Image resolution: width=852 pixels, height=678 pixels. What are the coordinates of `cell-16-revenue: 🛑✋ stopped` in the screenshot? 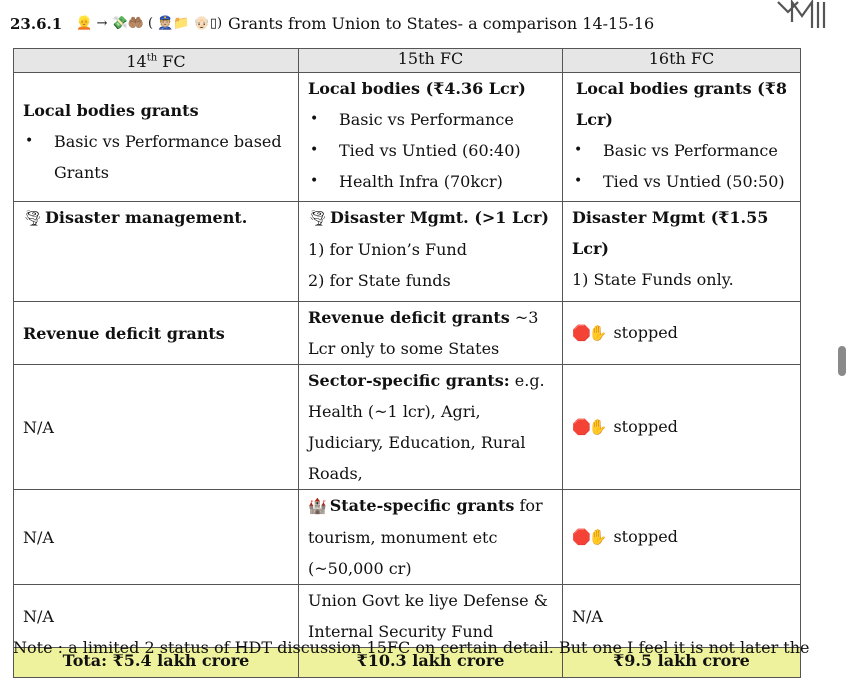 It's located at (681, 333).